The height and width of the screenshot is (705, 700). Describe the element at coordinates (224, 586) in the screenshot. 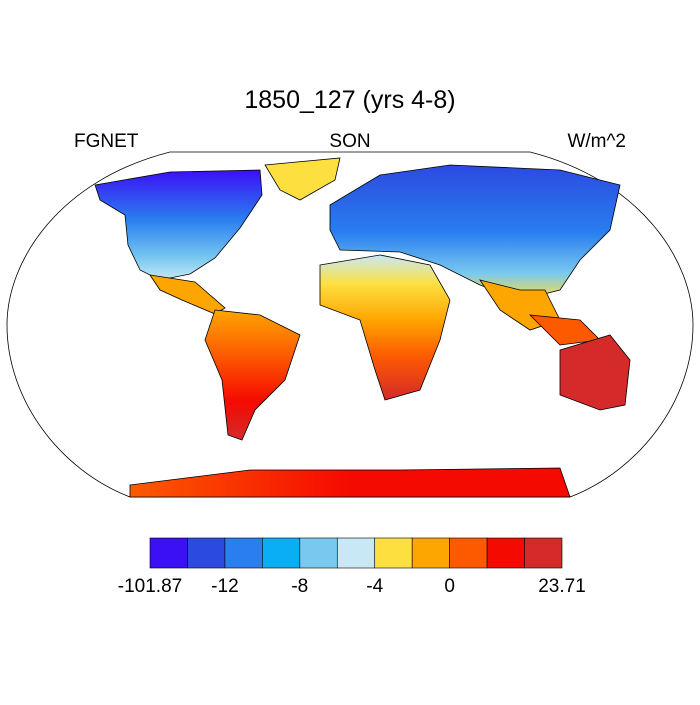

I see `colorbar-label: -12` at that location.